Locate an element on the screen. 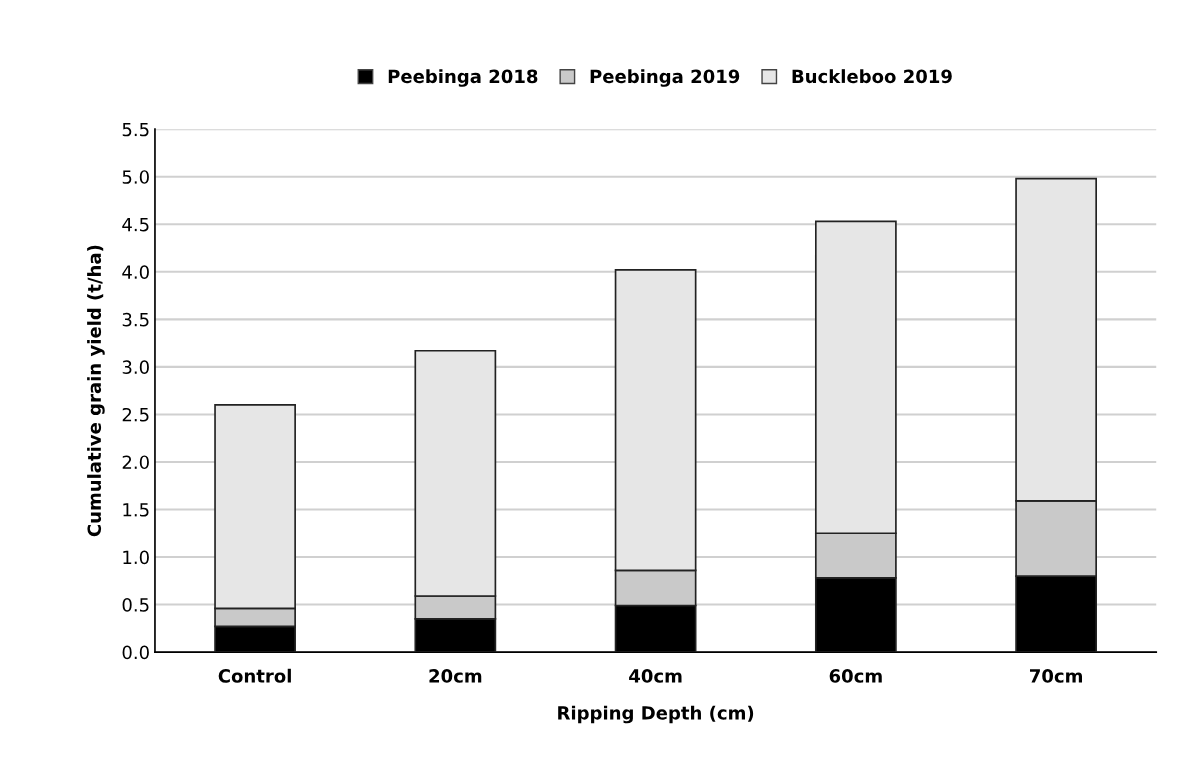 This screenshot has height=769, width=1192. y-axis-title: Cumulative grain yield (t/ha) is located at coordinates (96, 391).